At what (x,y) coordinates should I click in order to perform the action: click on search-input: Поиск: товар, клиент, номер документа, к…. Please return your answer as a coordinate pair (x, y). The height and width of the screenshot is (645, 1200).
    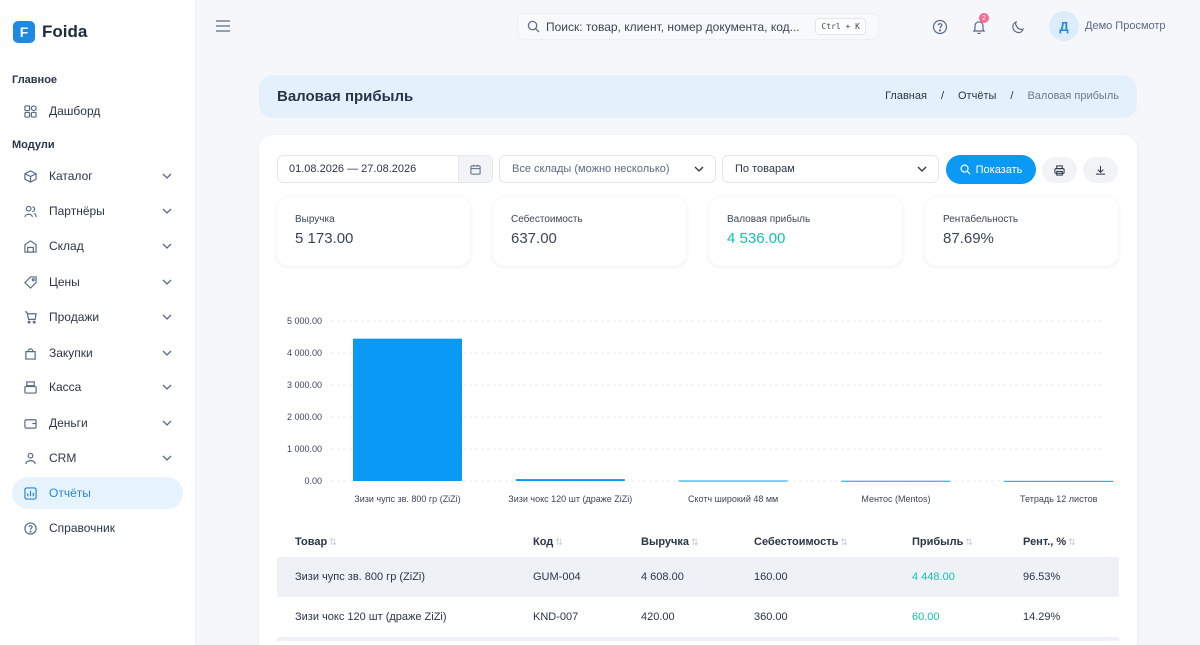
    Looking at the image, I should click on (673, 26).